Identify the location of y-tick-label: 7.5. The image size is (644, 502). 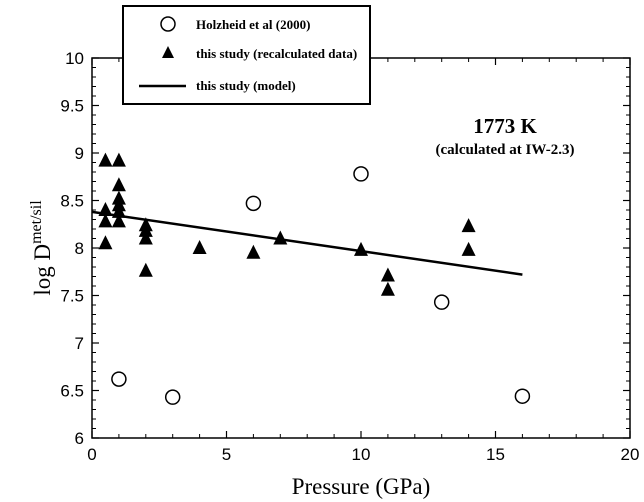
(72, 296).